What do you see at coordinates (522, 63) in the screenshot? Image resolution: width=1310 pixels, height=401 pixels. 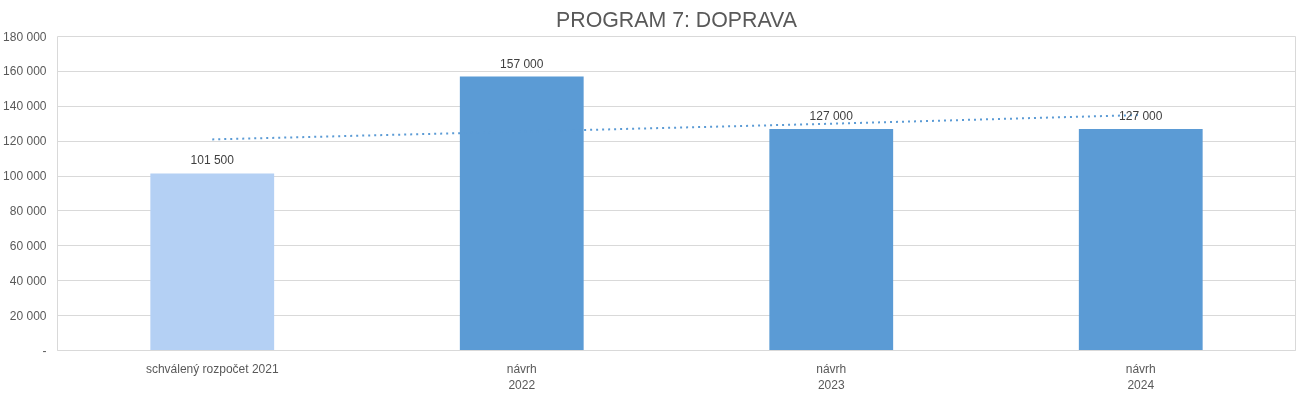 I see `data-label: 157 000` at bounding box center [522, 63].